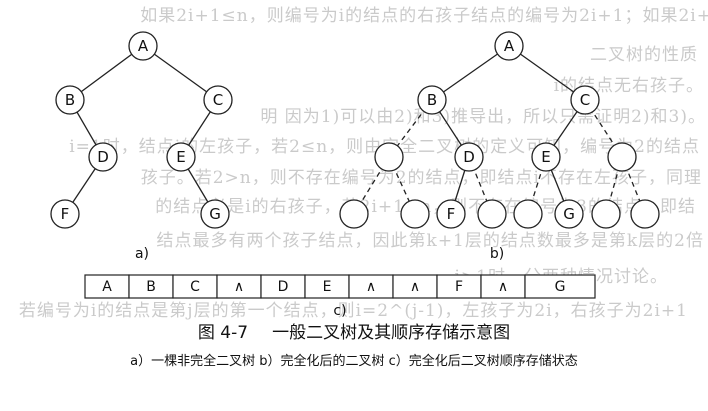 The width and height of the screenshot is (708, 411). I want to click on cell-value: A, so click(107, 287).